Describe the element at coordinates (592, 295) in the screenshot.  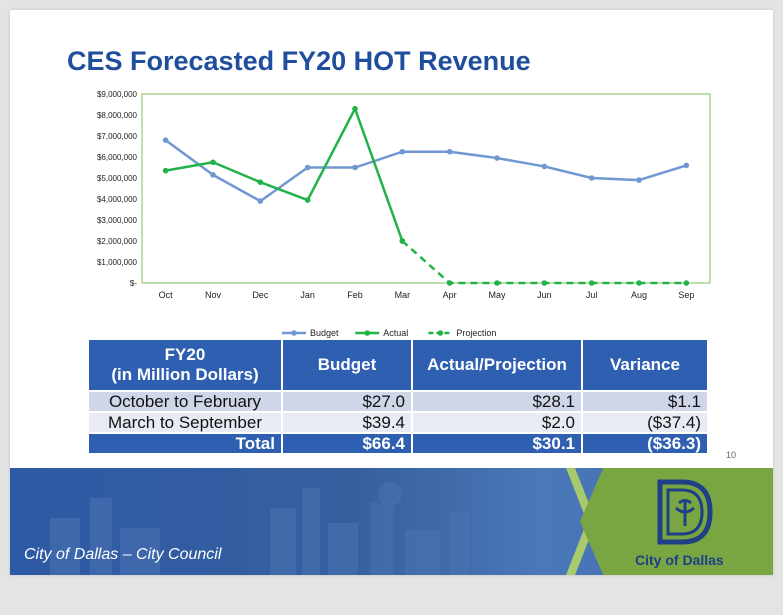
I see `x-tick-label: Jul` at that location.